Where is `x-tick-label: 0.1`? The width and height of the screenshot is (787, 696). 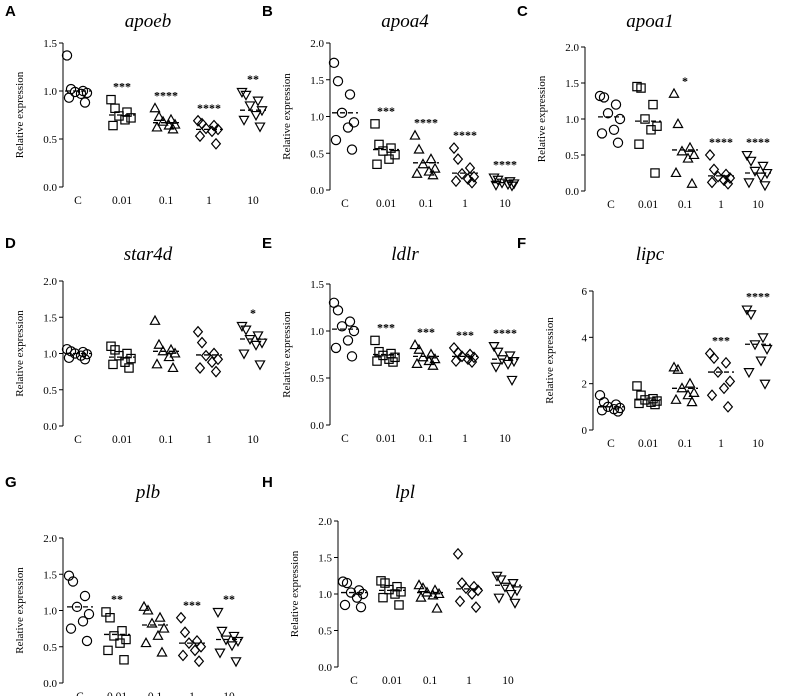
x-tick-label: 0.1 is located at coordinates (430, 681).